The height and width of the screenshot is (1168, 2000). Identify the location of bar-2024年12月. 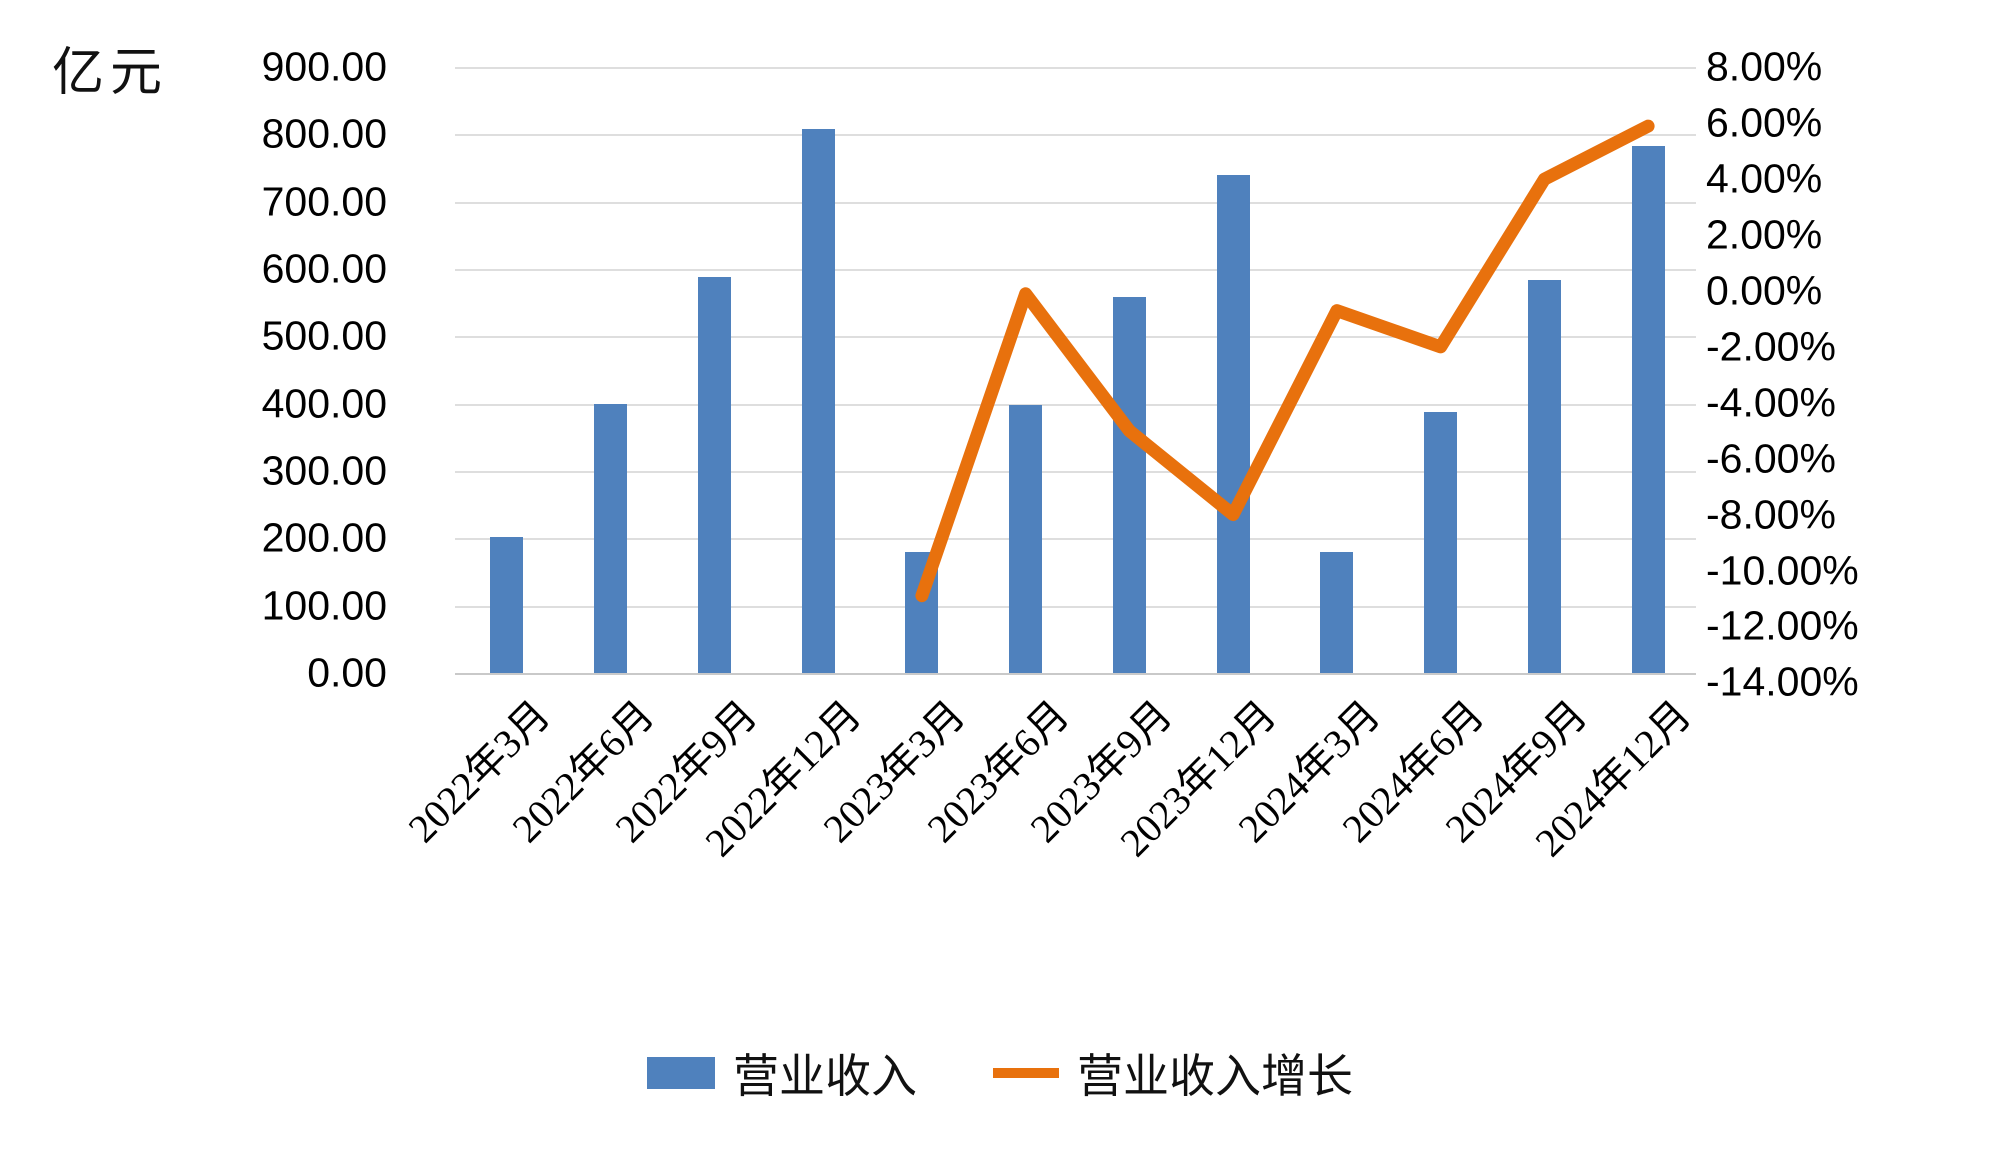
(1648, 409).